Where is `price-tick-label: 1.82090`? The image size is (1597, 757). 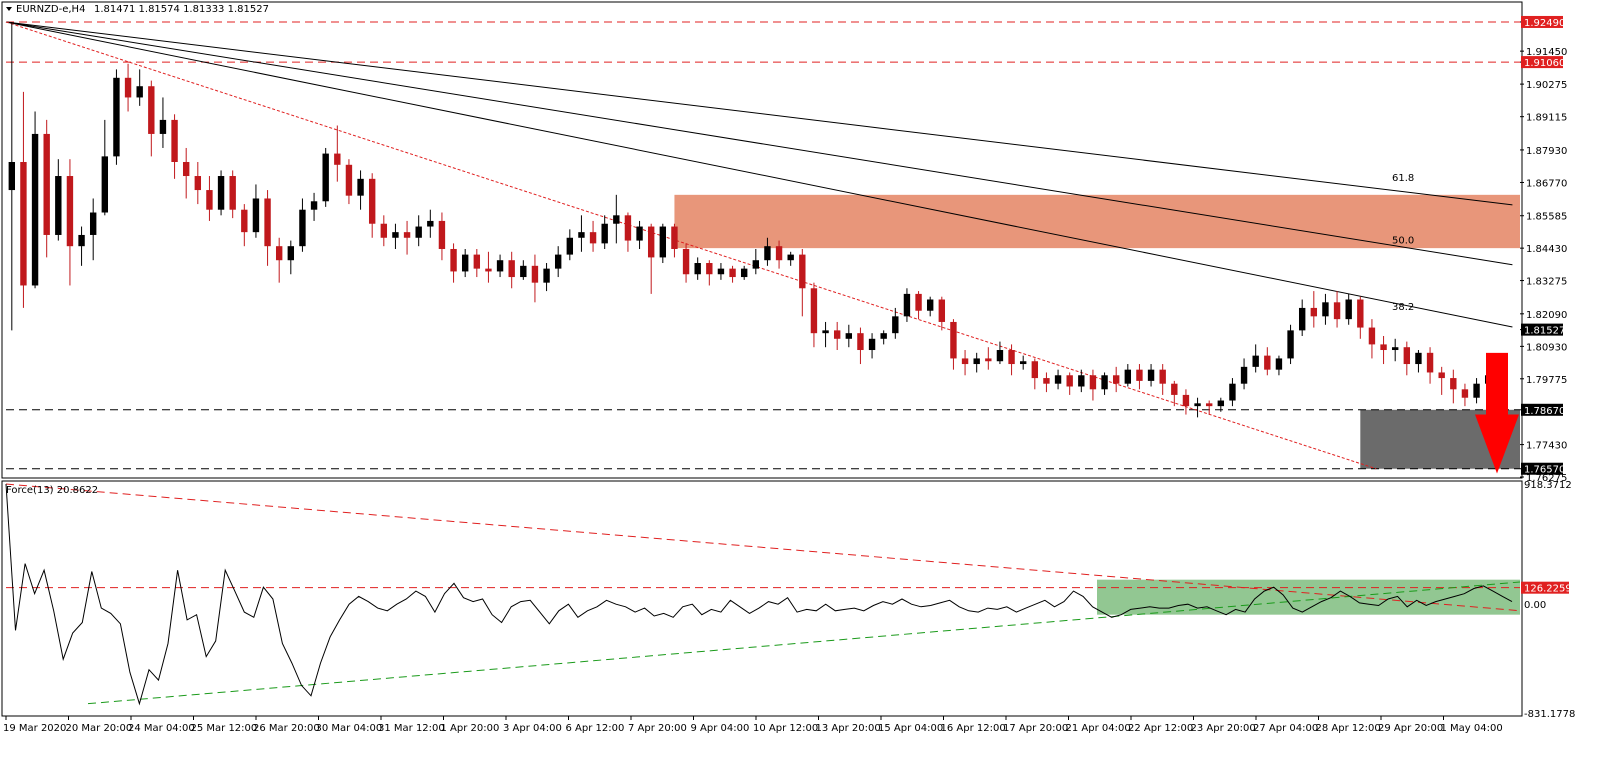 price-tick-label: 1.82090 is located at coordinates (1546, 315).